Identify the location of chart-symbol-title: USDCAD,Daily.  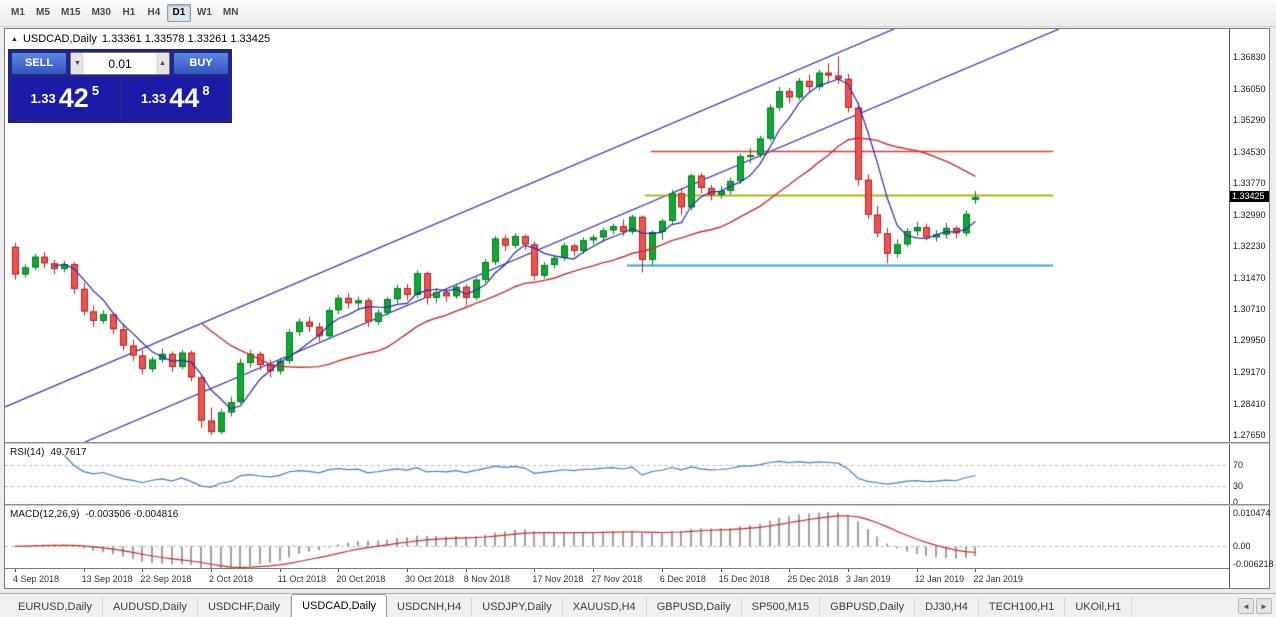
(59, 39).